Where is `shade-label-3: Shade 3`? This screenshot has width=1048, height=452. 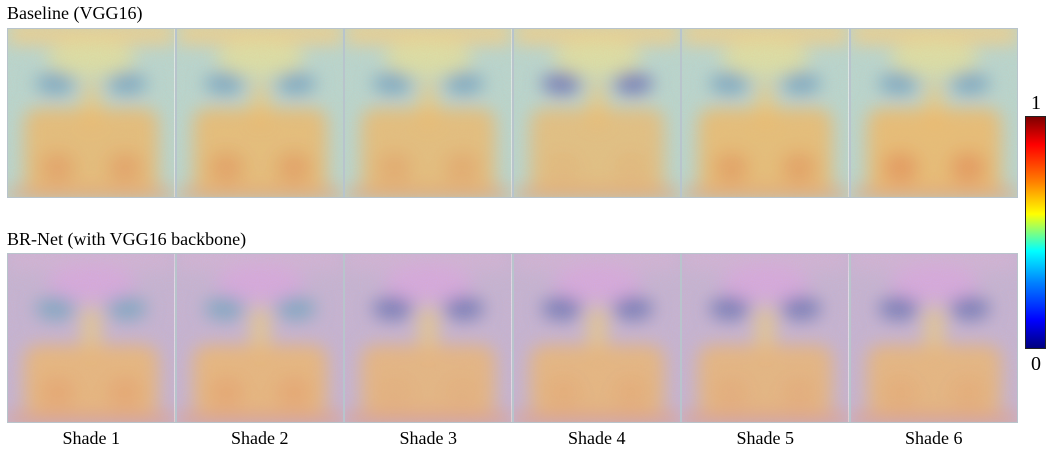 shade-label-3: Shade 3 is located at coordinates (428, 438).